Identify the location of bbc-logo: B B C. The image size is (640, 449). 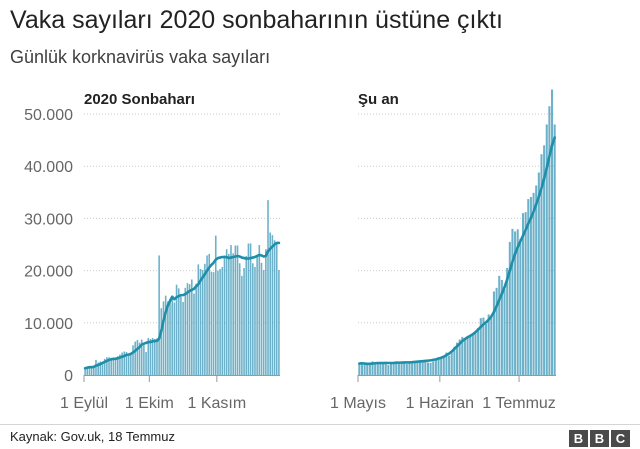
(599, 438).